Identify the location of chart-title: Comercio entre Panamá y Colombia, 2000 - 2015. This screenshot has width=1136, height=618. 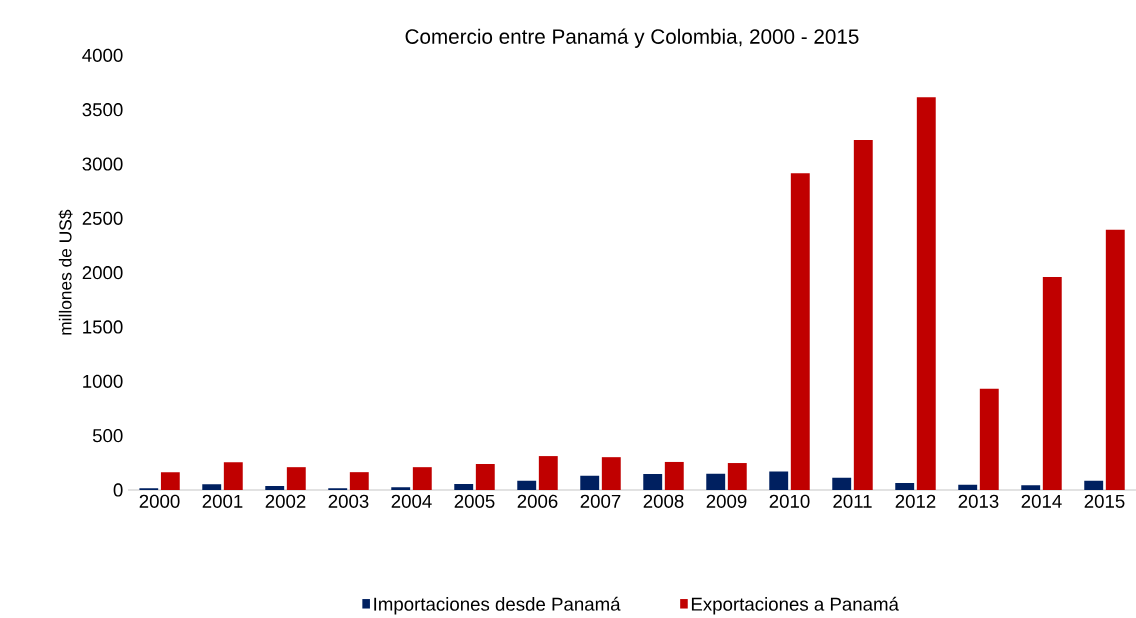
(632, 38).